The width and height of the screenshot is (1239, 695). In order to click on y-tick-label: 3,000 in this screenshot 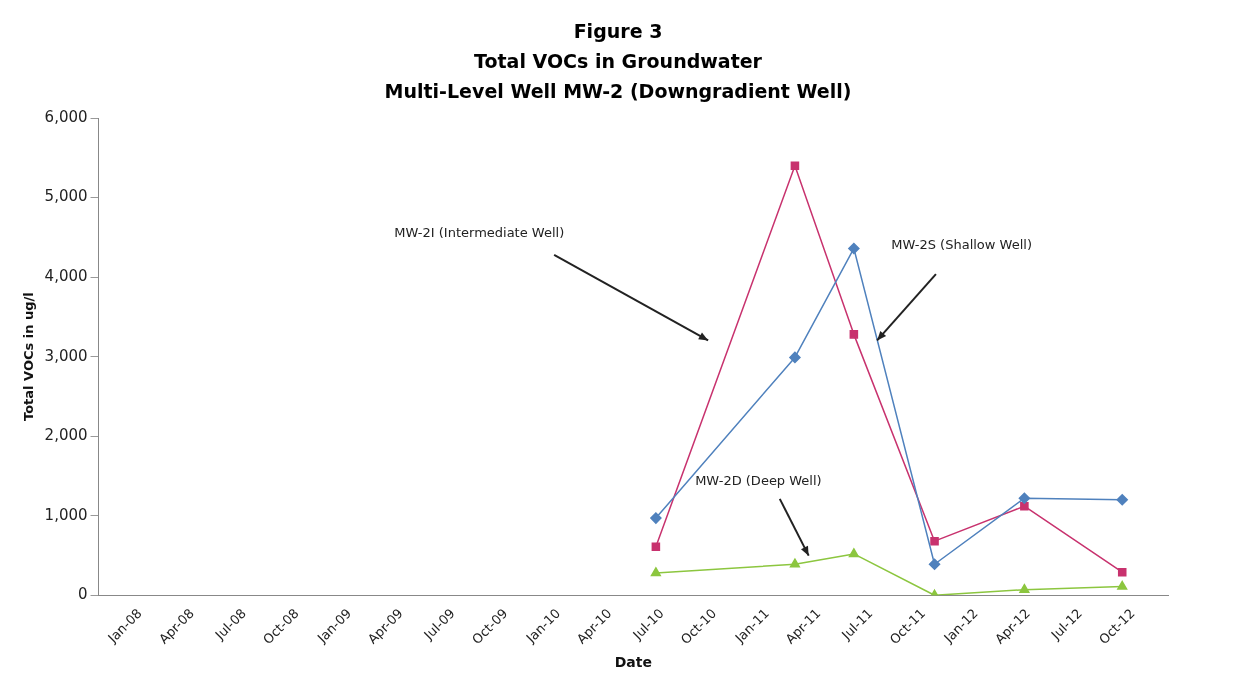, I will do `click(66, 355)`.